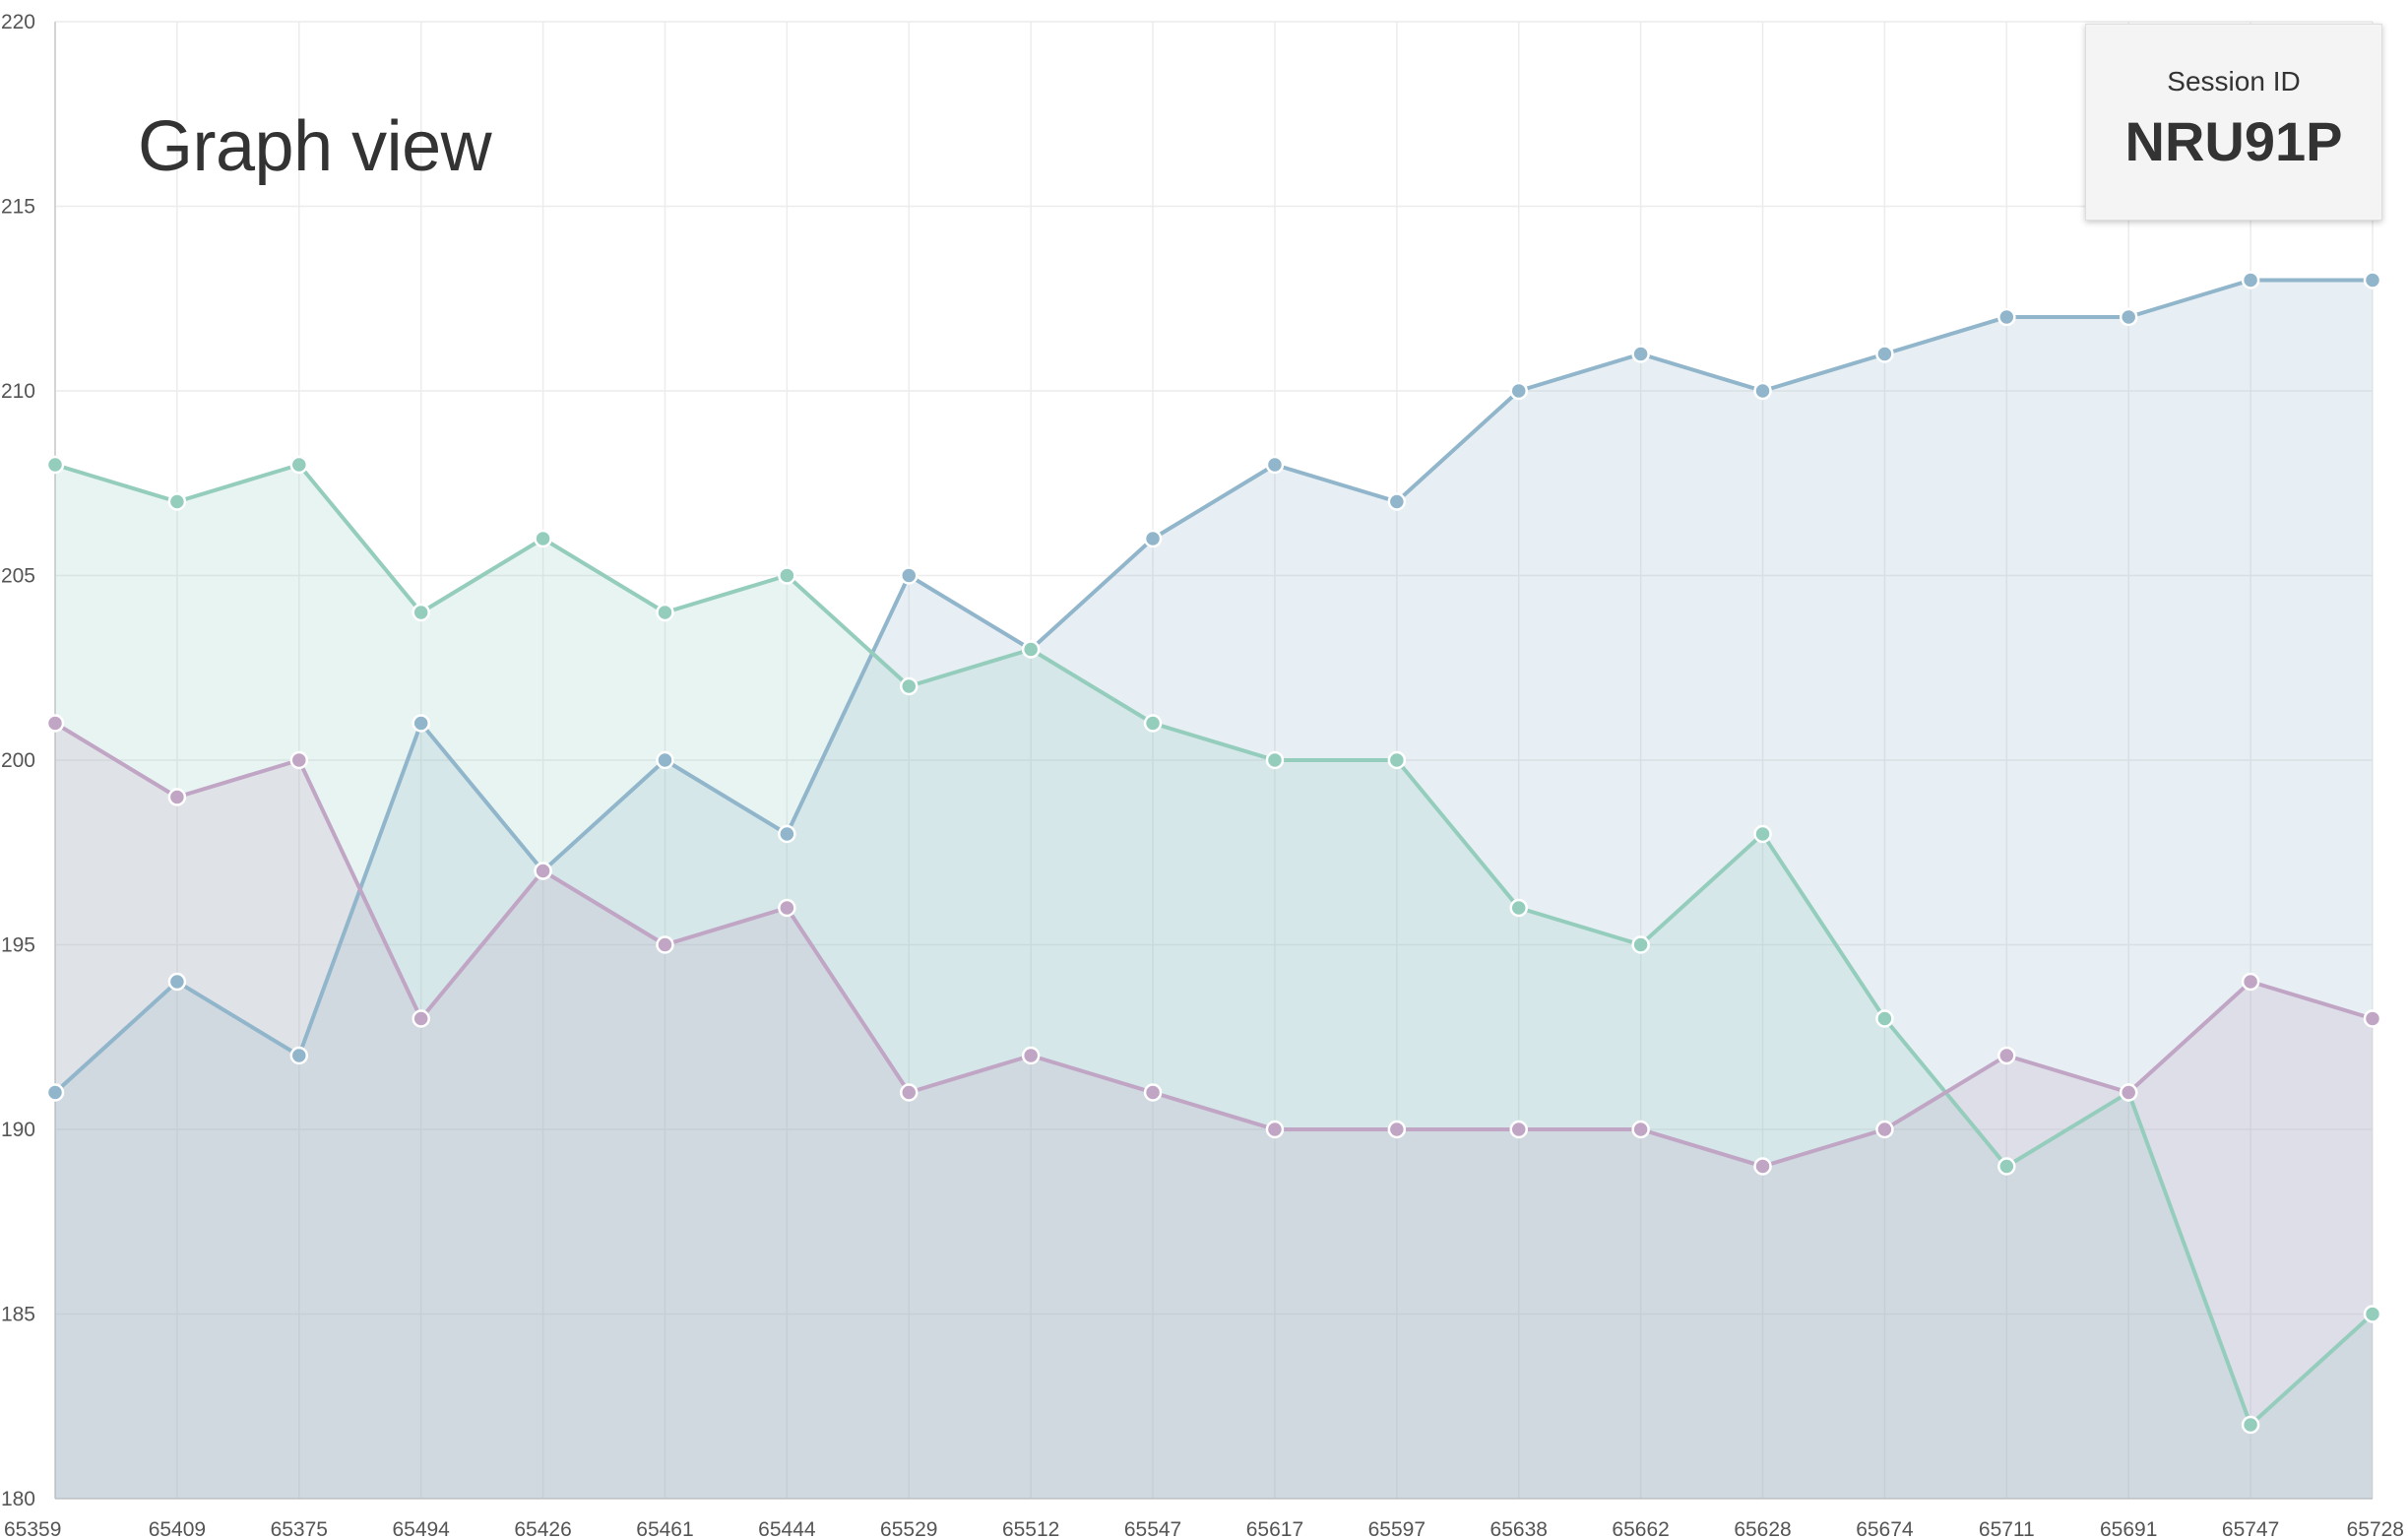 The width and height of the screenshot is (2408, 1540). What do you see at coordinates (177, 1529) in the screenshot?
I see `x-tick-label: 65409` at bounding box center [177, 1529].